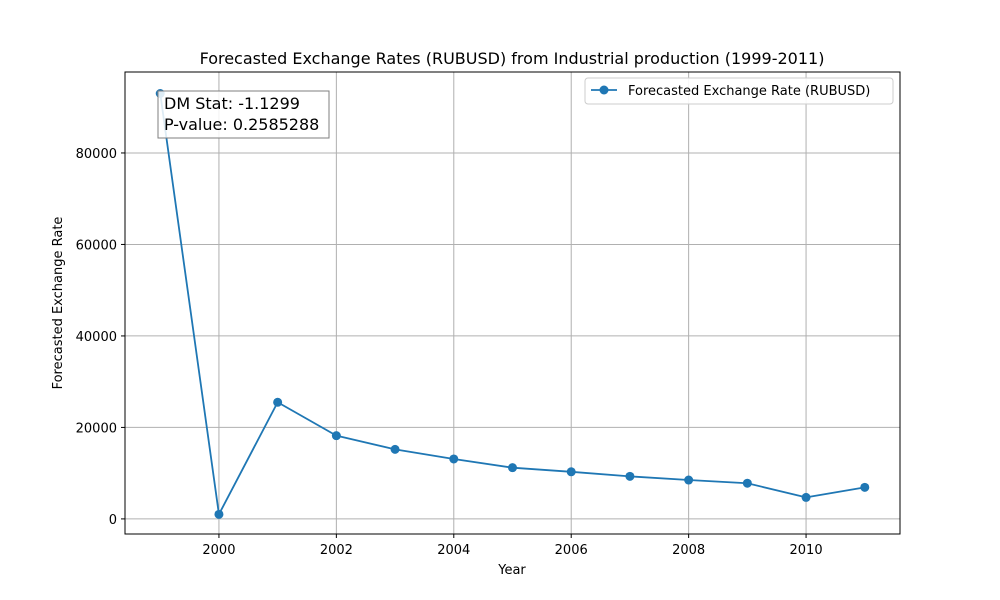 The width and height of the screenshot is (1000, 600). Describe the element at coordinates (218, 550) in the screenshot. I see `x-tick-label: 2000` at that location.